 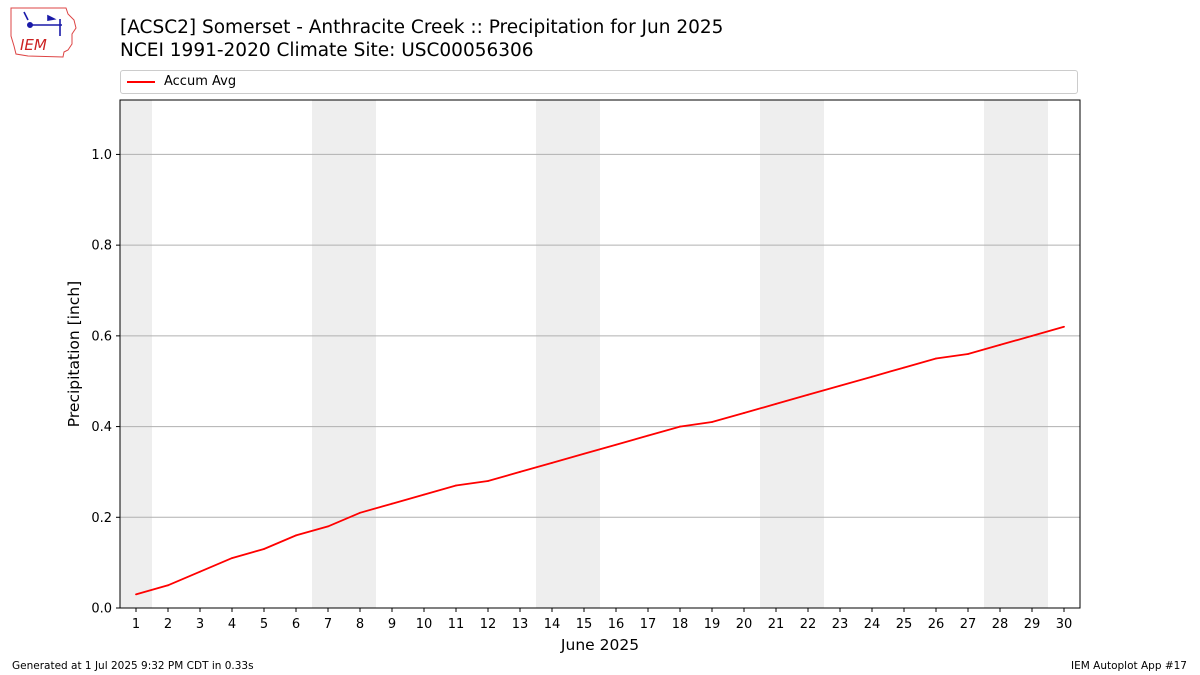 I want to click on y-tick-label: 1.0, so click(x=101, y=155).